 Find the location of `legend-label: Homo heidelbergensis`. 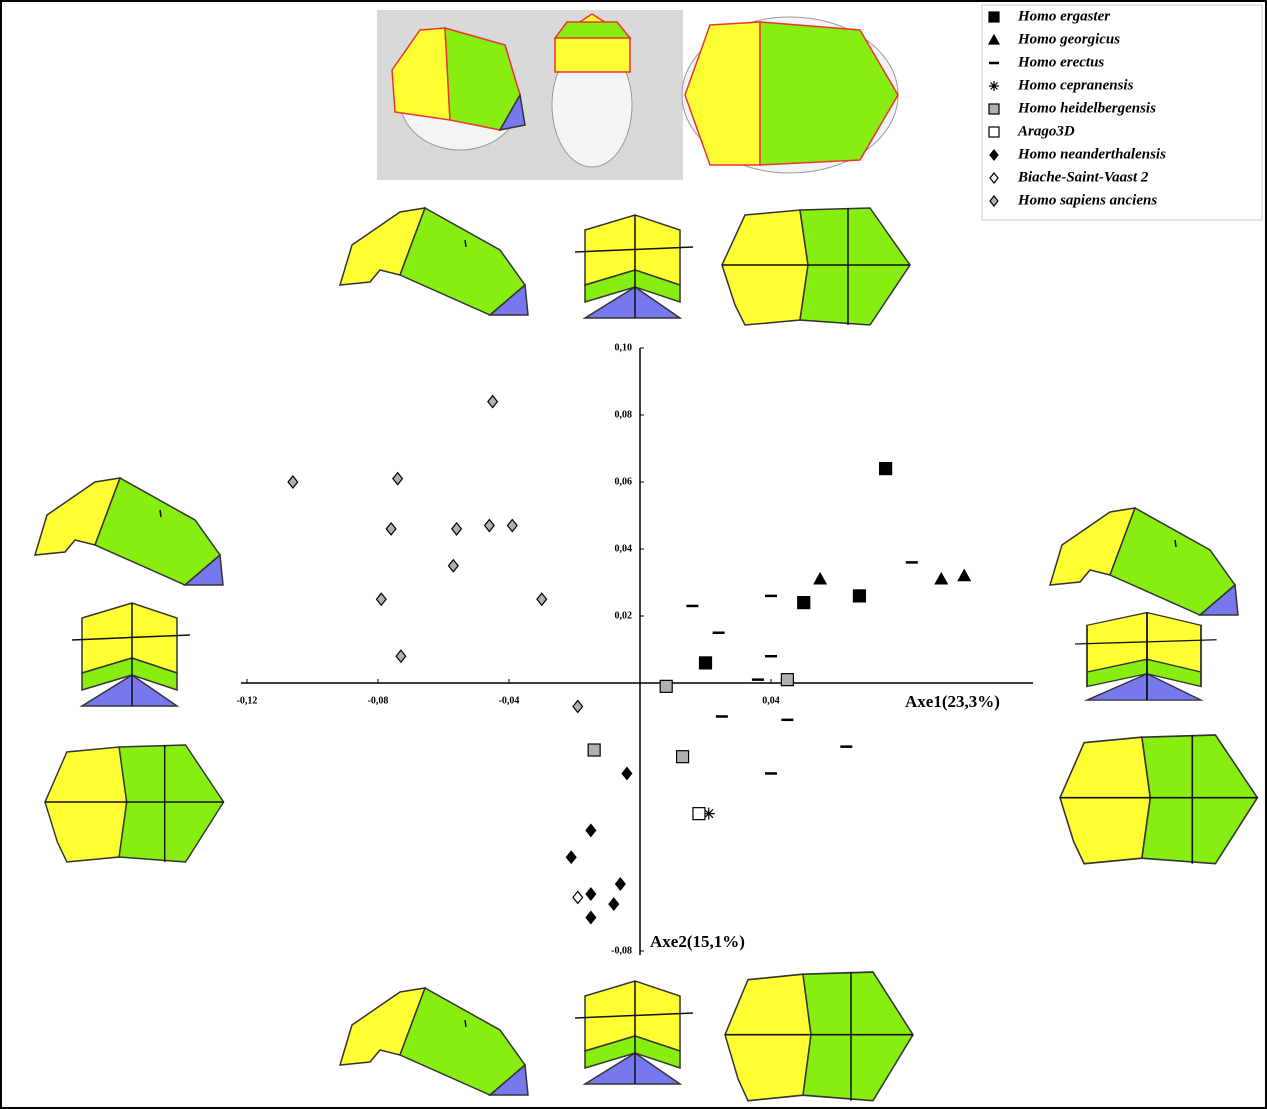

legend-label: Homo heidelbergensis is located at coordinates (1086, 108).